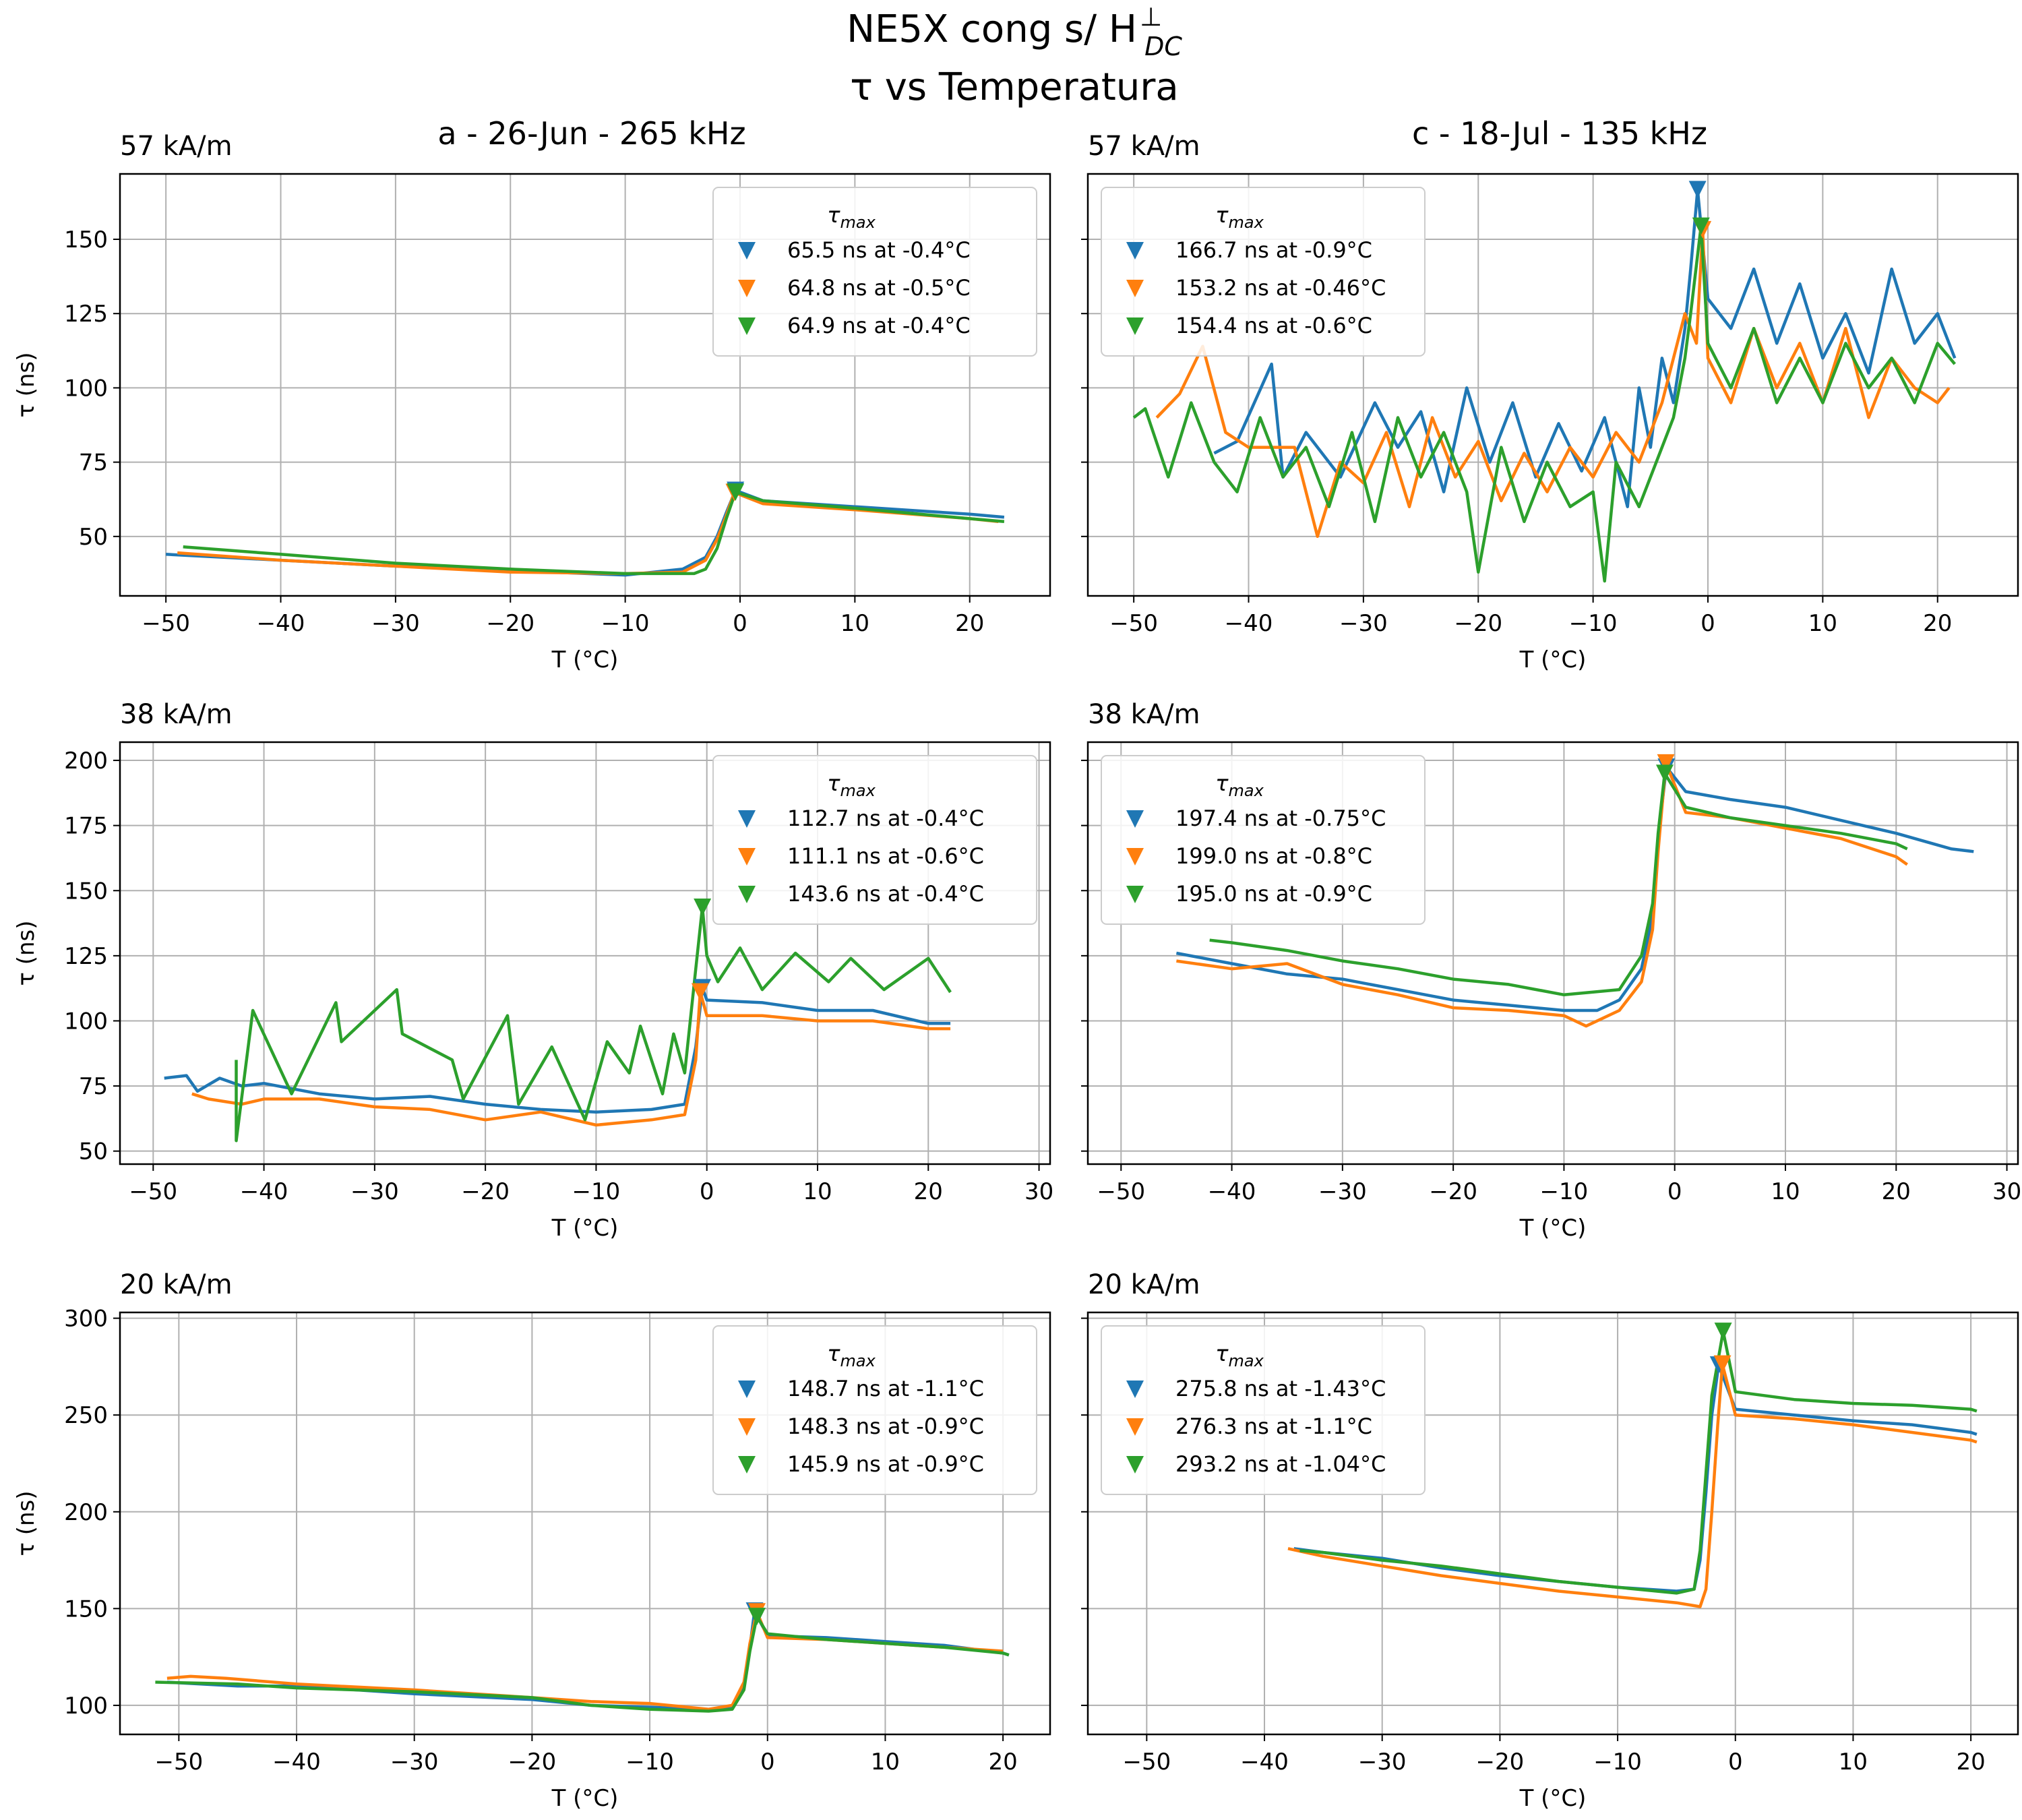  Describe the element at coordinates (86, 314) in the screenshot. I see `y-tick-label: 125` at that location.